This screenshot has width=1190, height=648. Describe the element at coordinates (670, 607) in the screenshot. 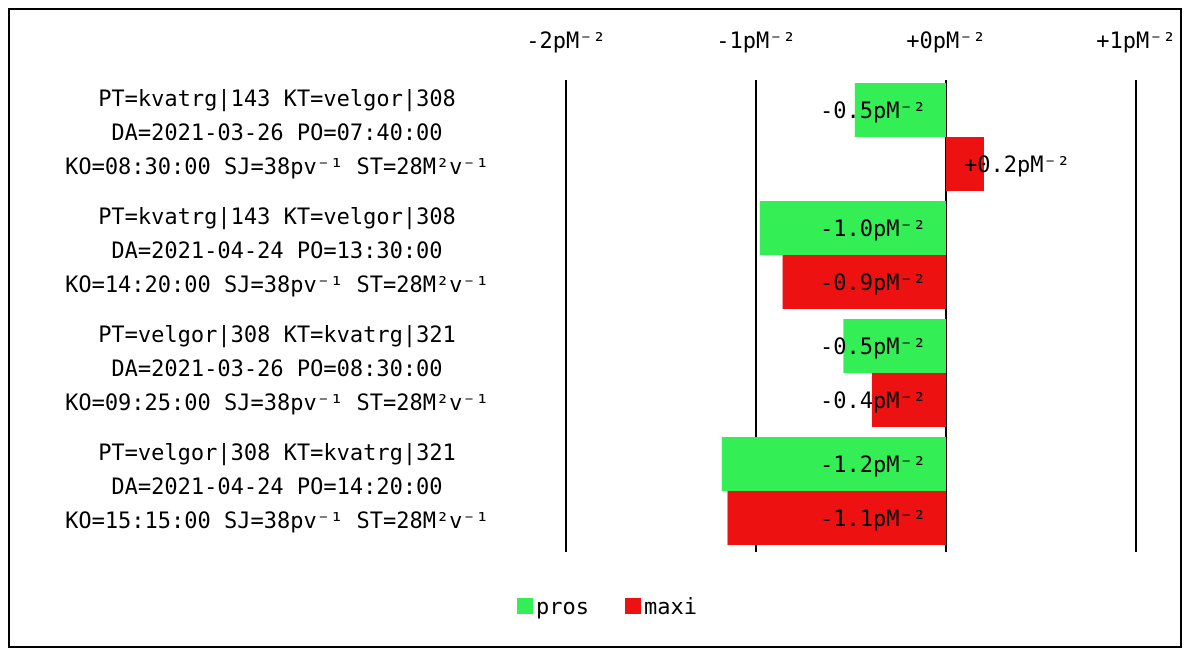

I see `legend-label-maxi: maxi` at that location.